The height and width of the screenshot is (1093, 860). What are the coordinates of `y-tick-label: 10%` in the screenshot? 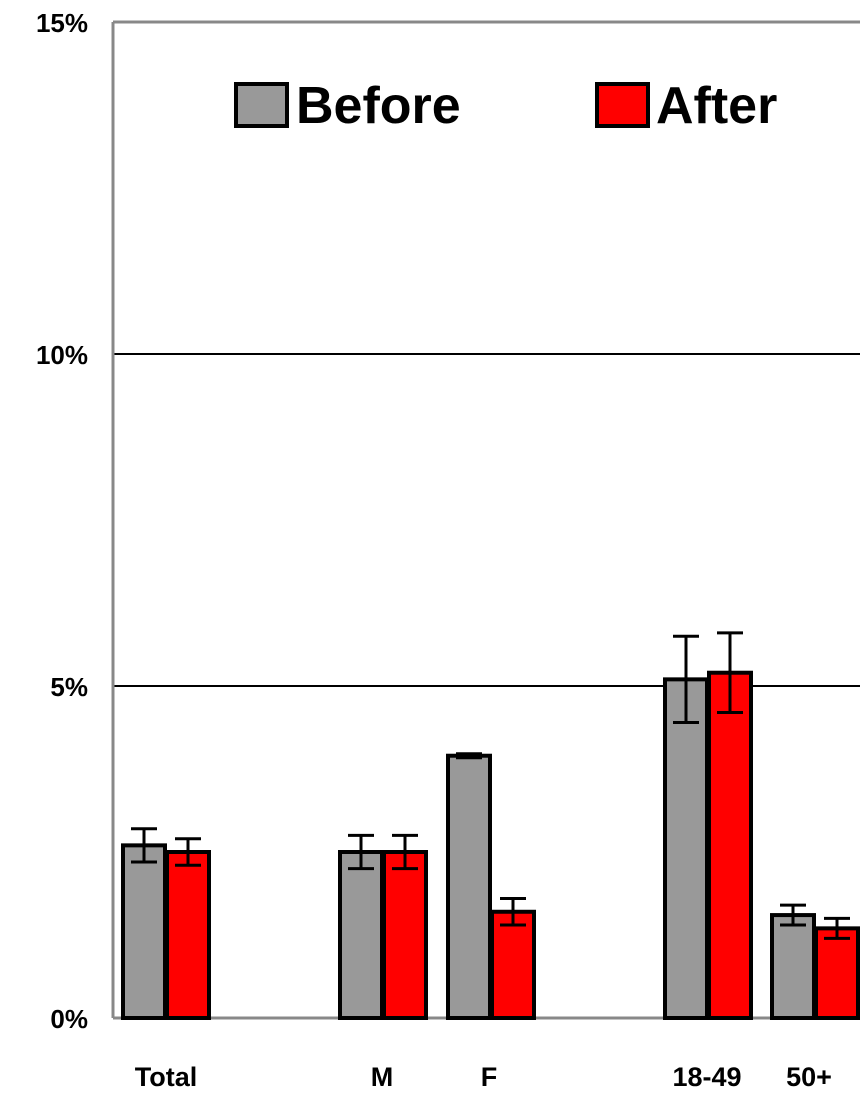 It's located at (62, 355).